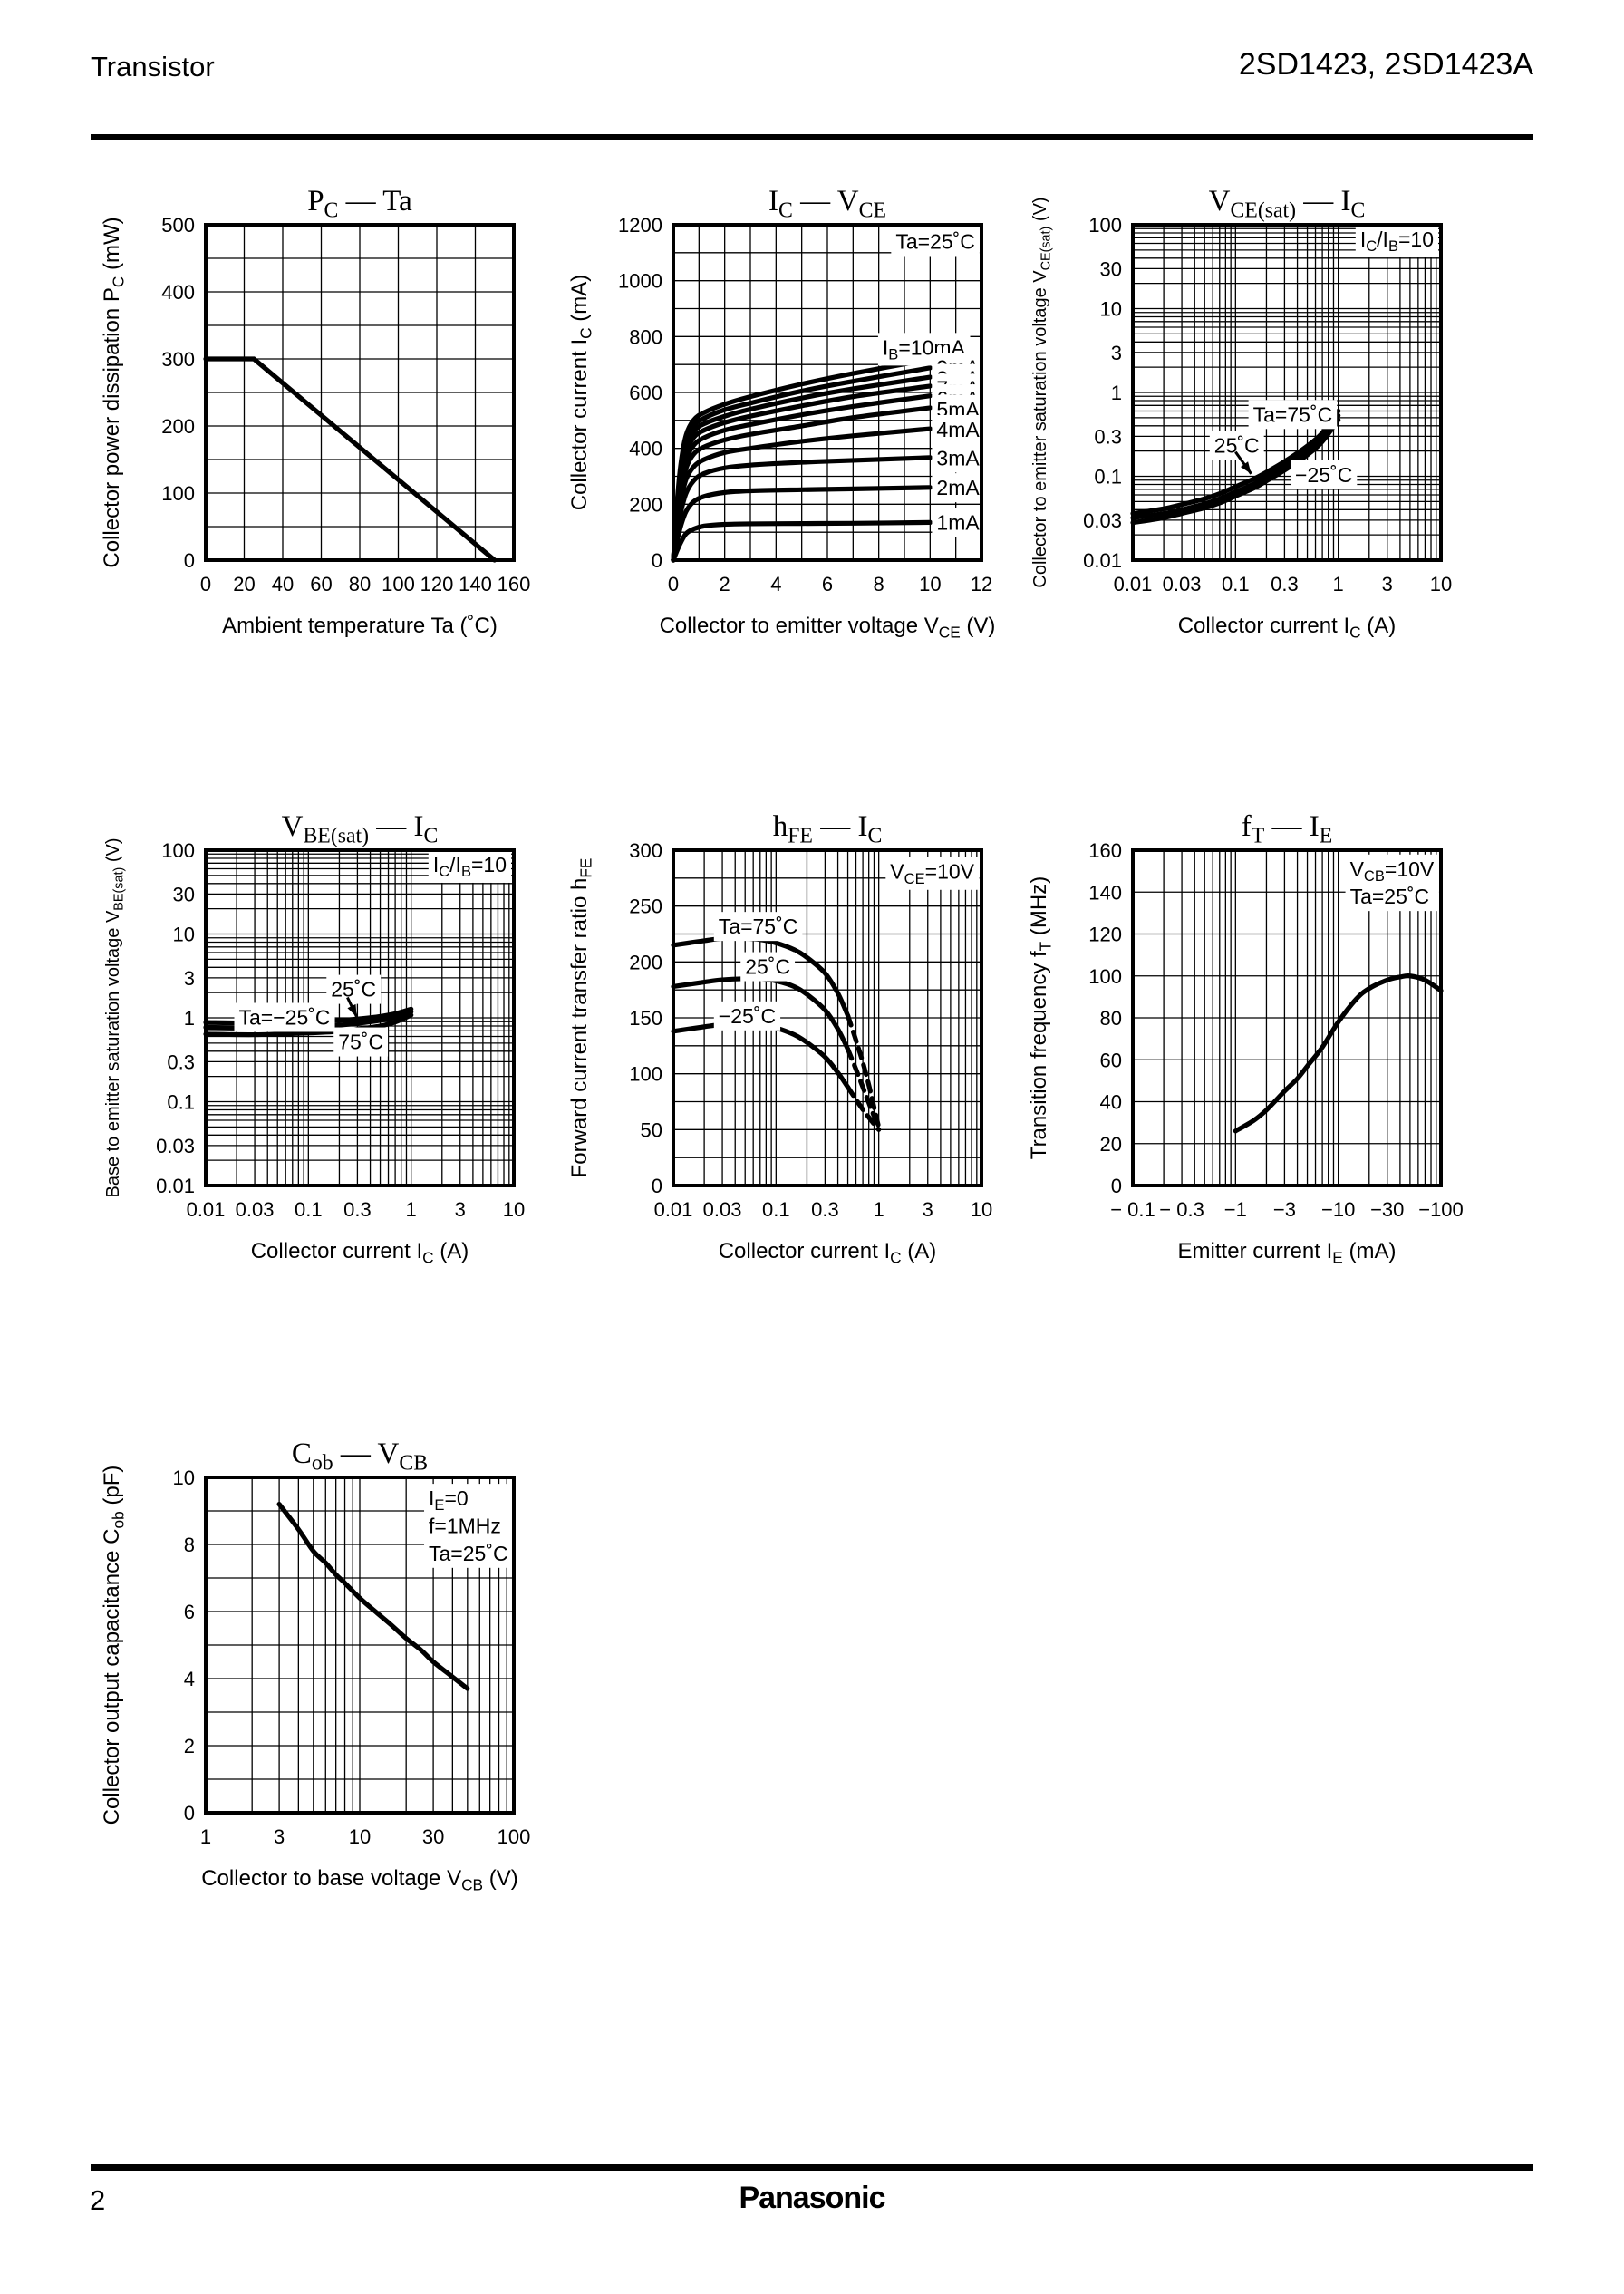 The width and height of the screenshot is (1624, 2294). I want to click on chart-annotation: IC/IB=10, so click(1397, 240).